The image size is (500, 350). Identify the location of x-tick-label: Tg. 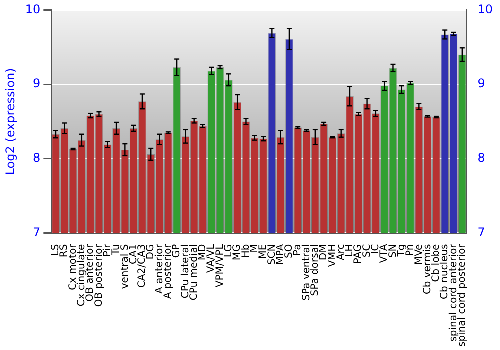
(402, 251).